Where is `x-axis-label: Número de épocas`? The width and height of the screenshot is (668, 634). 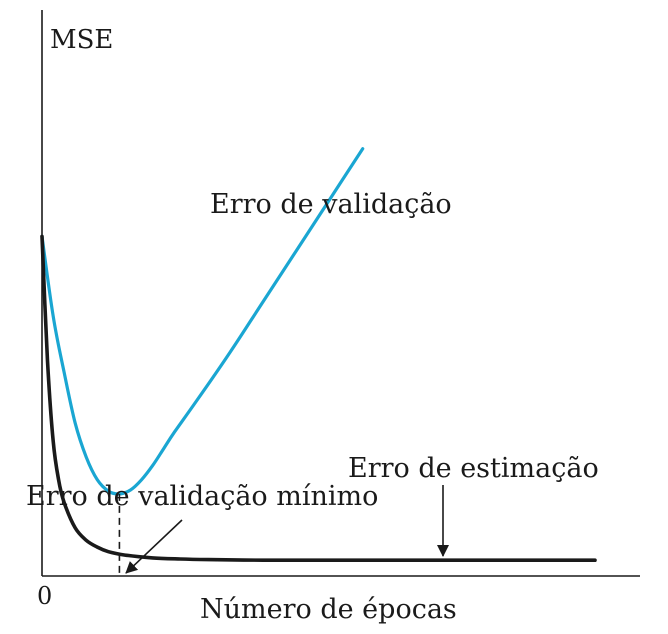
x-axis-label: Número de épocas is located at coordinates (328, 609).